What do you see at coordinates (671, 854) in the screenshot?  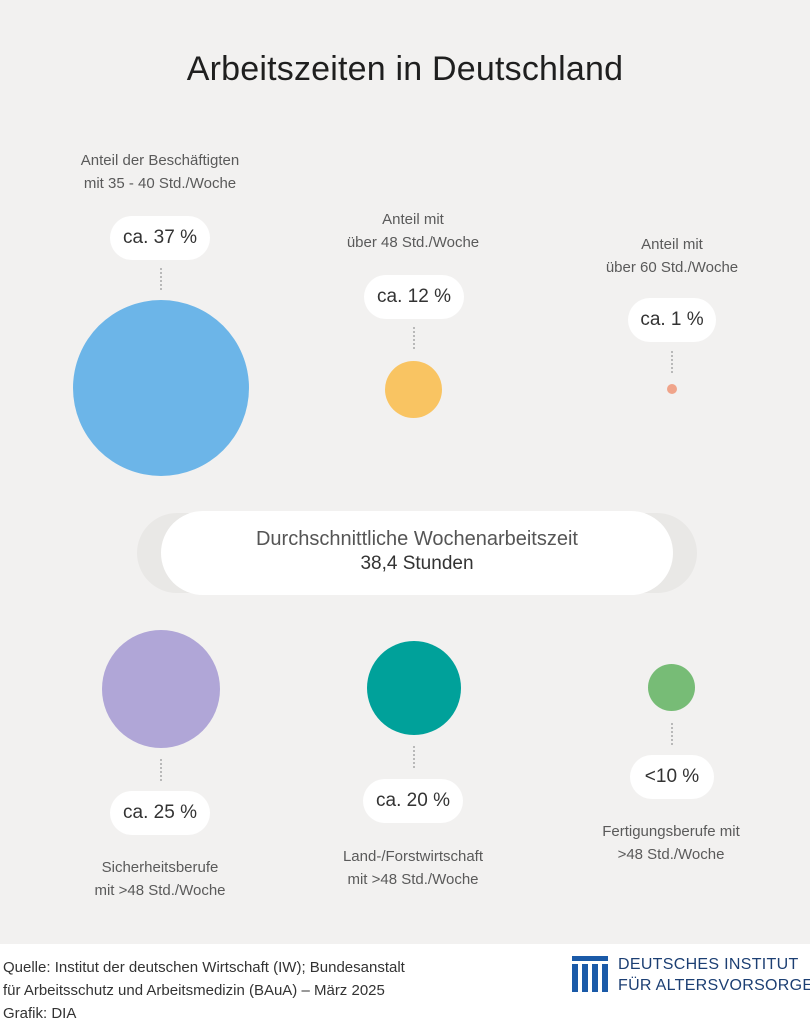 I see `label-fertigungsberufe-line2: >48 Std./Woche` at bounding box center [671, 854].